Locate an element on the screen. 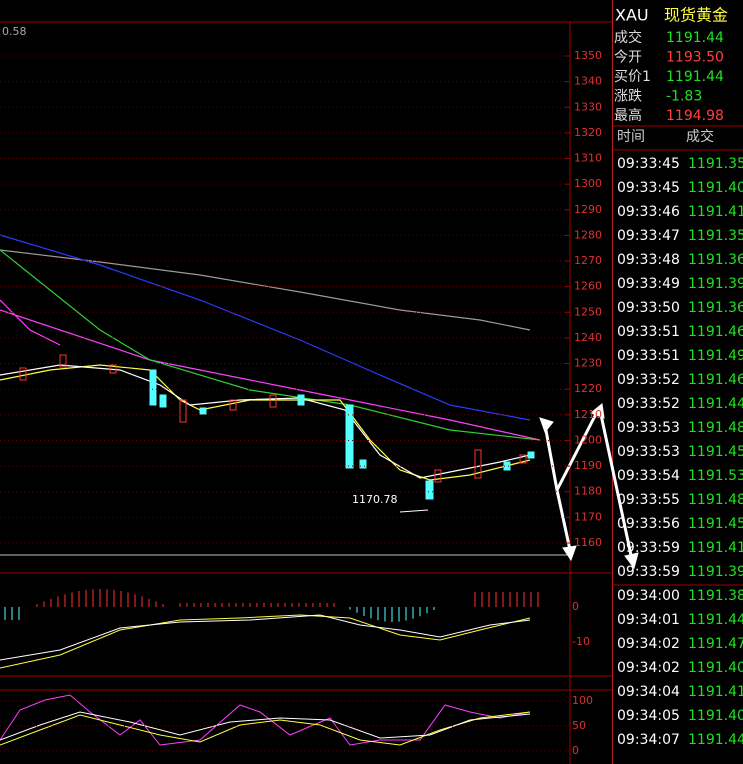 This screenshot has height=764, width=743. trade-time: 09:34:01 is located at coordinates (648, 620).